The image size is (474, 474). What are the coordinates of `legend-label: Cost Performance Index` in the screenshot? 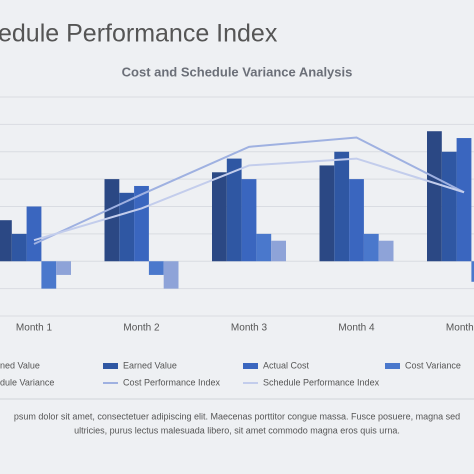 It's located at (172, 382).